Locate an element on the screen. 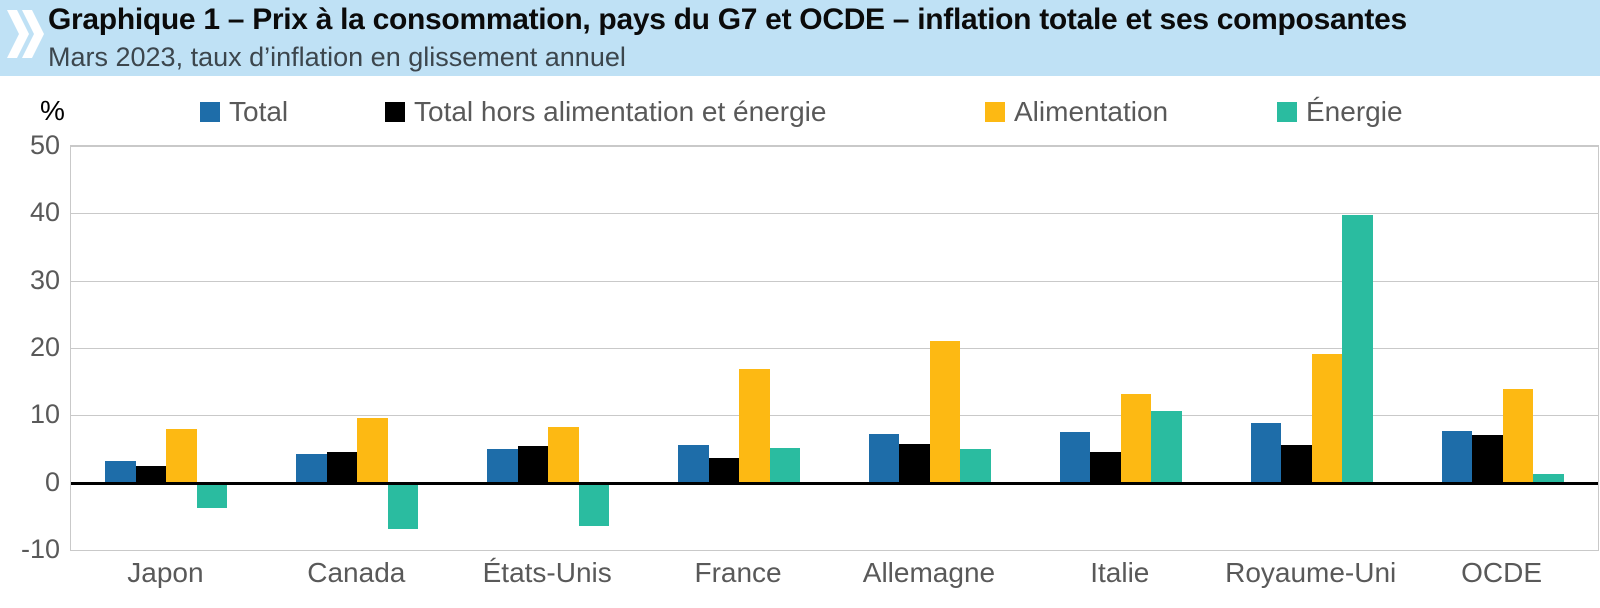 The height and width of the screenshot is (608, 1600). bar-Japon-Total hors alimentation et énergie is located at coordinates (151, 474).